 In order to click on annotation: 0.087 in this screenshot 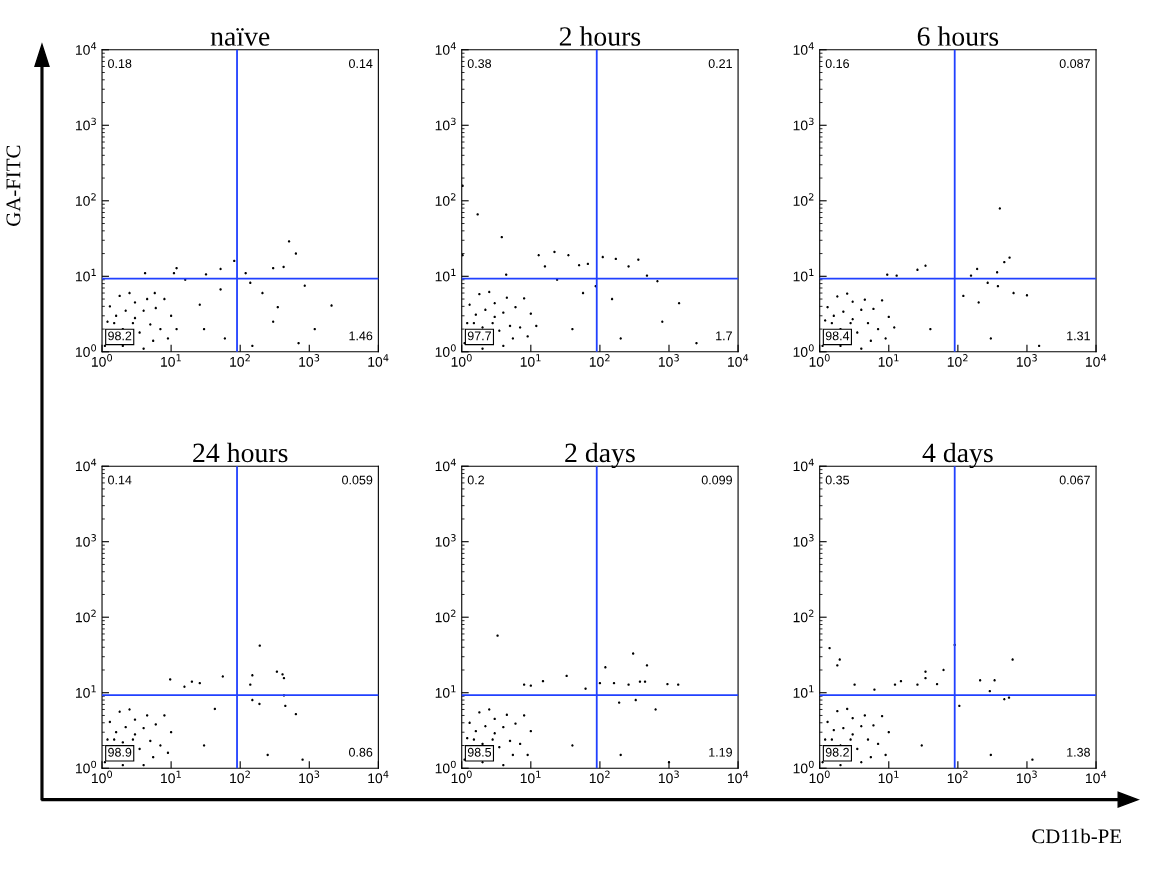, I will do `click(1074, 63)`.